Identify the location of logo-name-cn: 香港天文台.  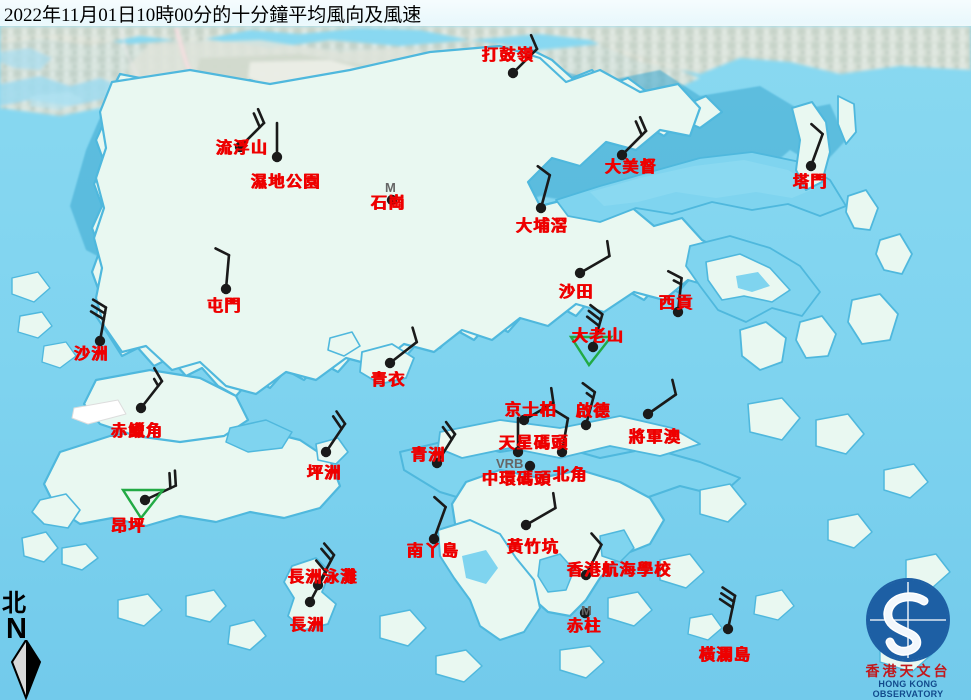
(908, 672).